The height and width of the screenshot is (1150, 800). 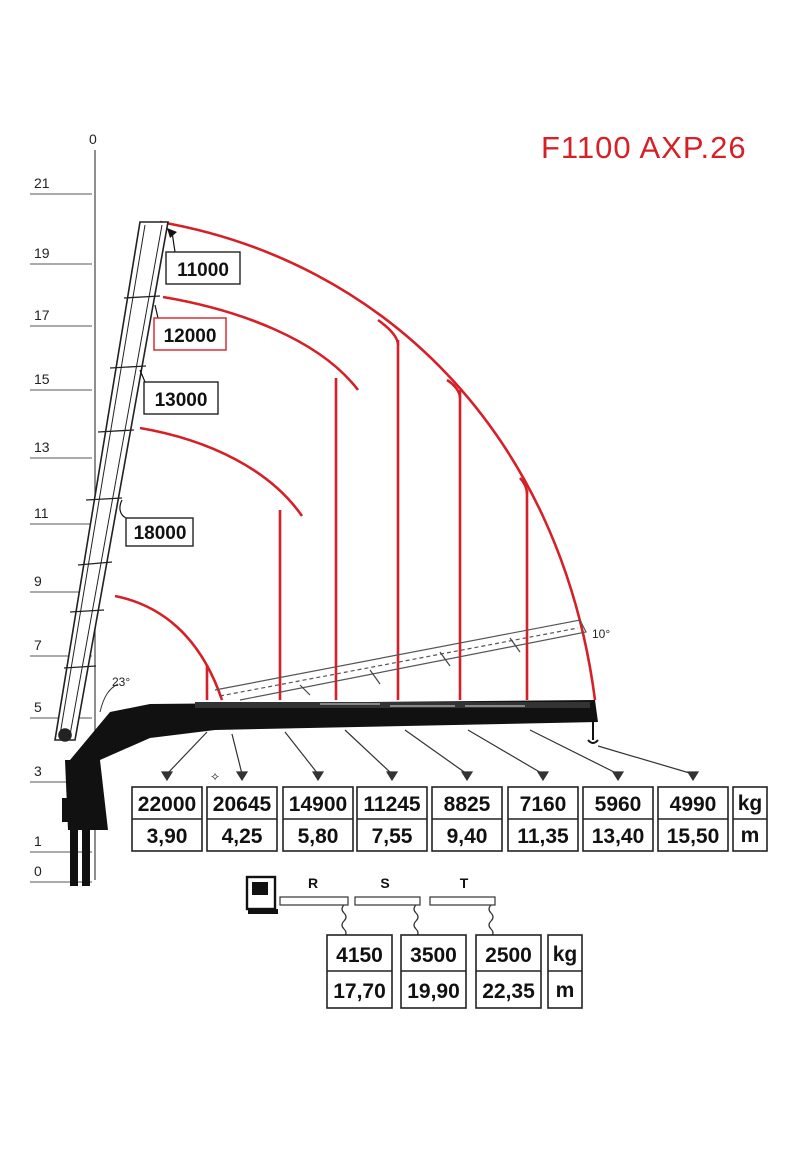 I want to click on reach-m-cell: 5,80, so click(x=318, y=836).